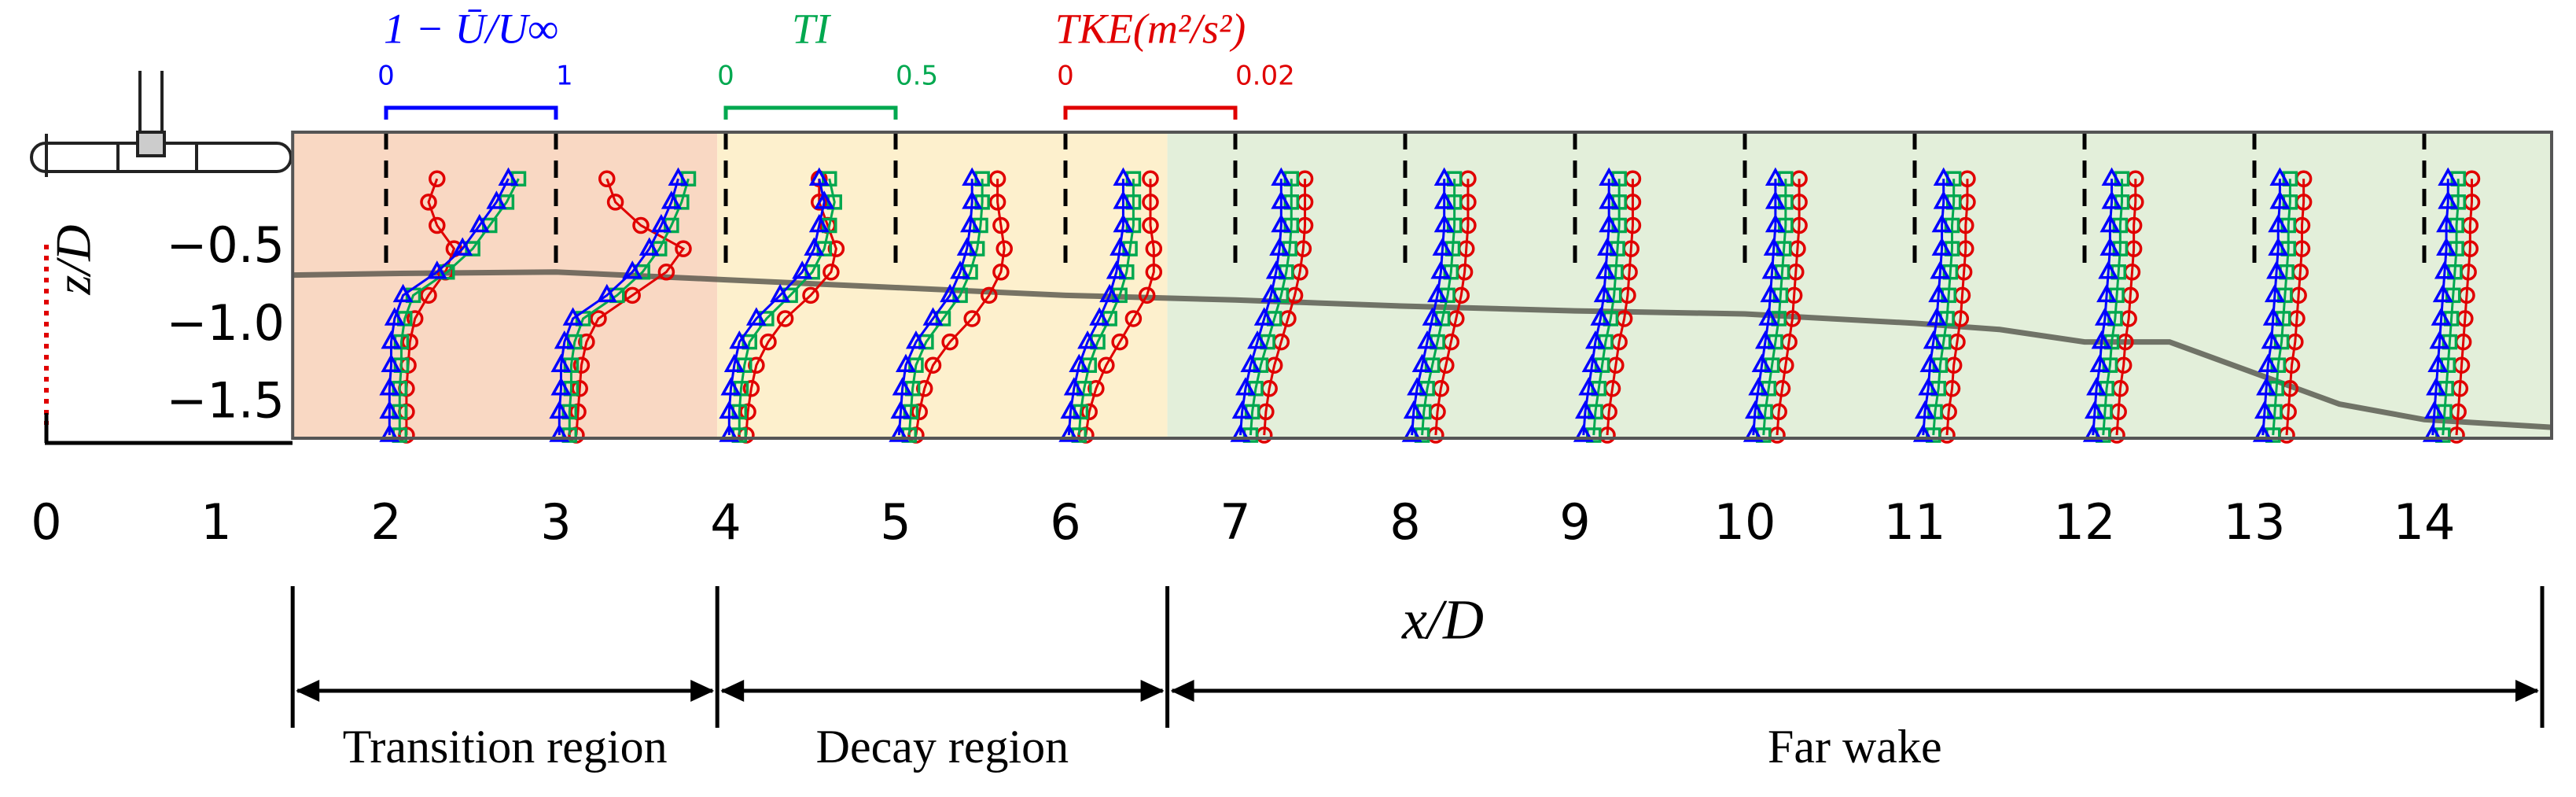 This screenshot has height=797, width=2576. What do you see at coordinates (1745, 522) in the screenshot?
I see `x-tick-label: 10` at bounding box center [1745, 522].